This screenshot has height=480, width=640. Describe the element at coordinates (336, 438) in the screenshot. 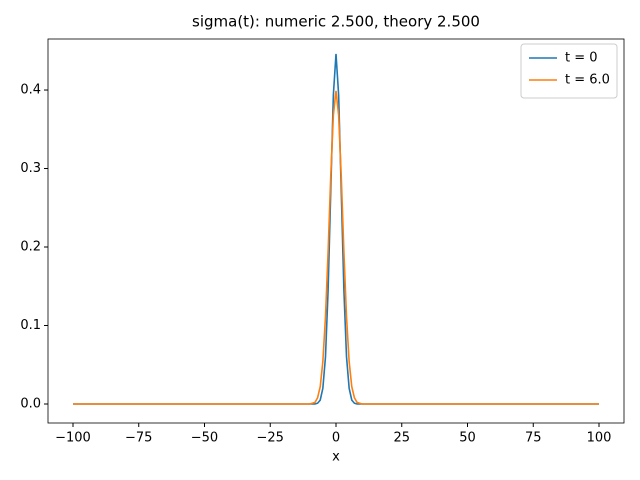

I see `x-tick-label: 0` at that location.